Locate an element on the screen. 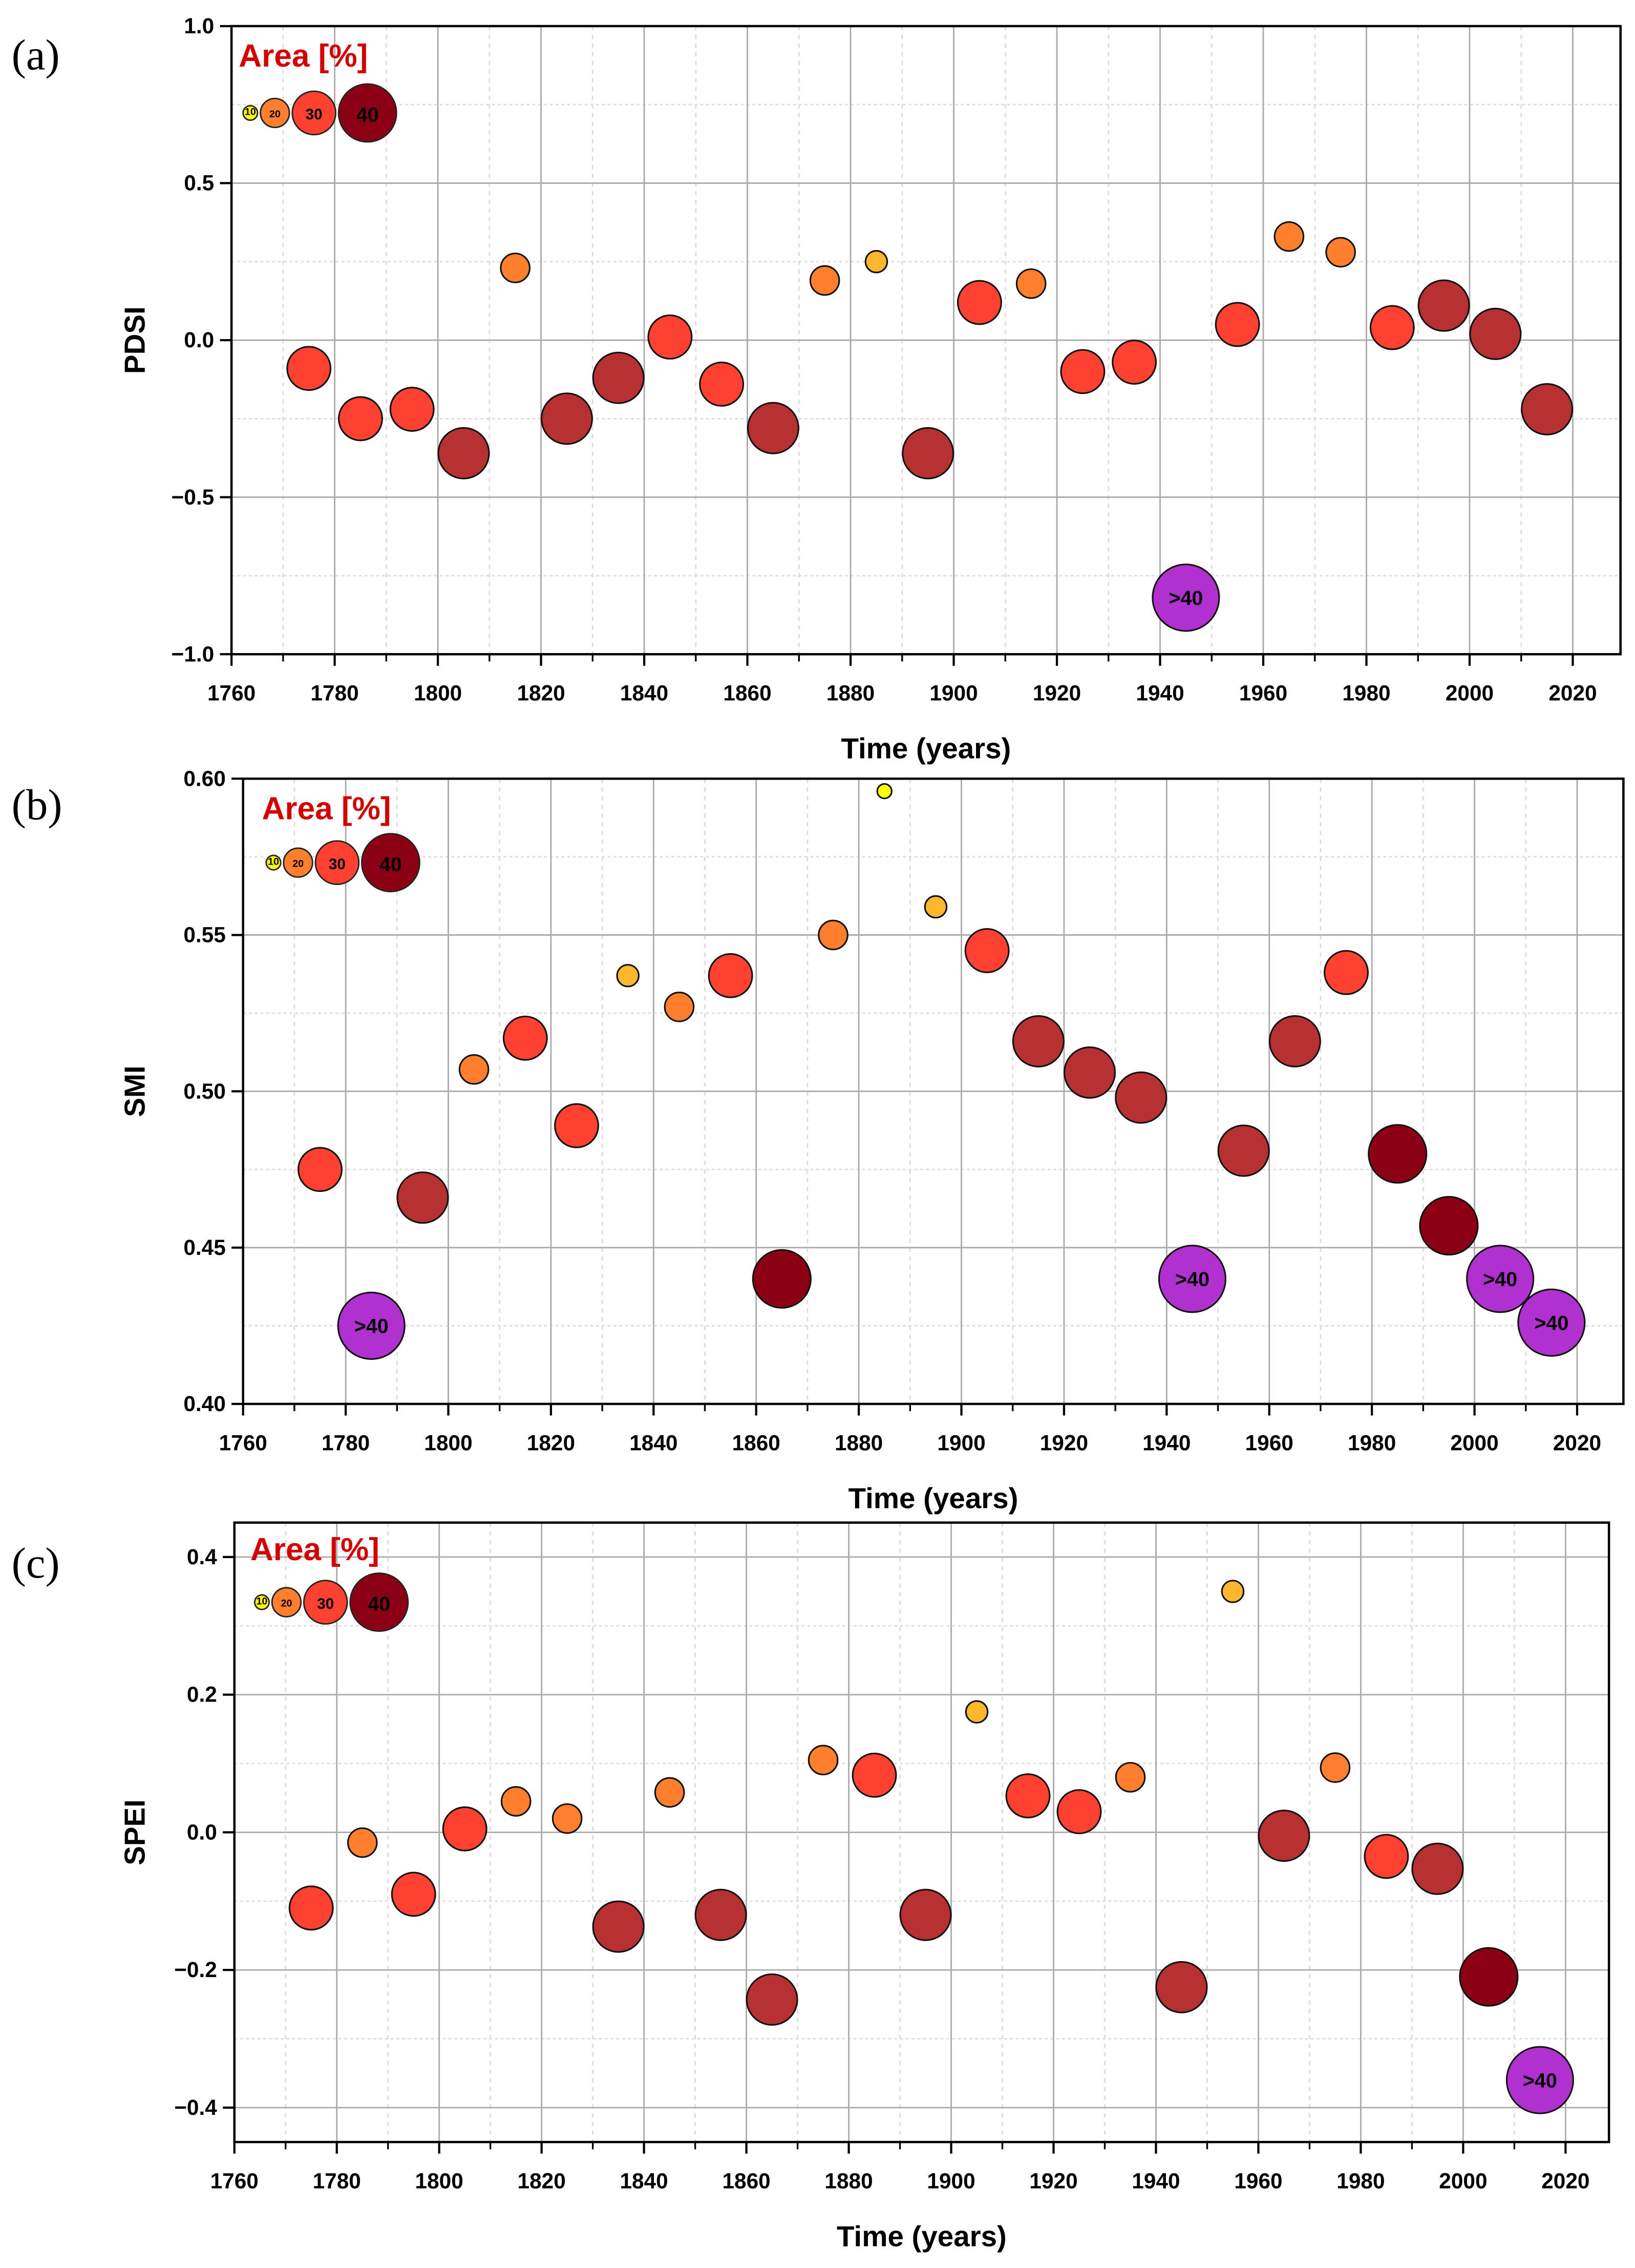 The image size is (1635, 2268). y-tick-label: 0.5 is located at coordinates (199, 183).